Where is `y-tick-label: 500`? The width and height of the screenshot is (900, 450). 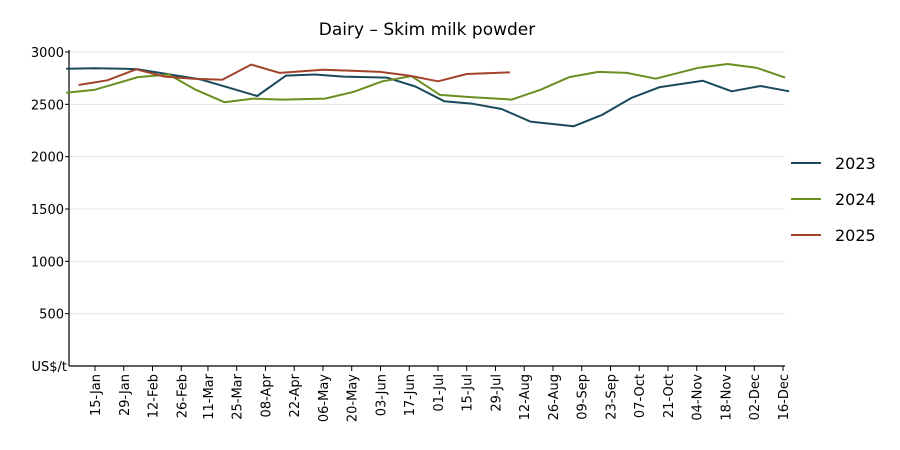
y-tick-label: 500 is located at coordinates (51, 315).